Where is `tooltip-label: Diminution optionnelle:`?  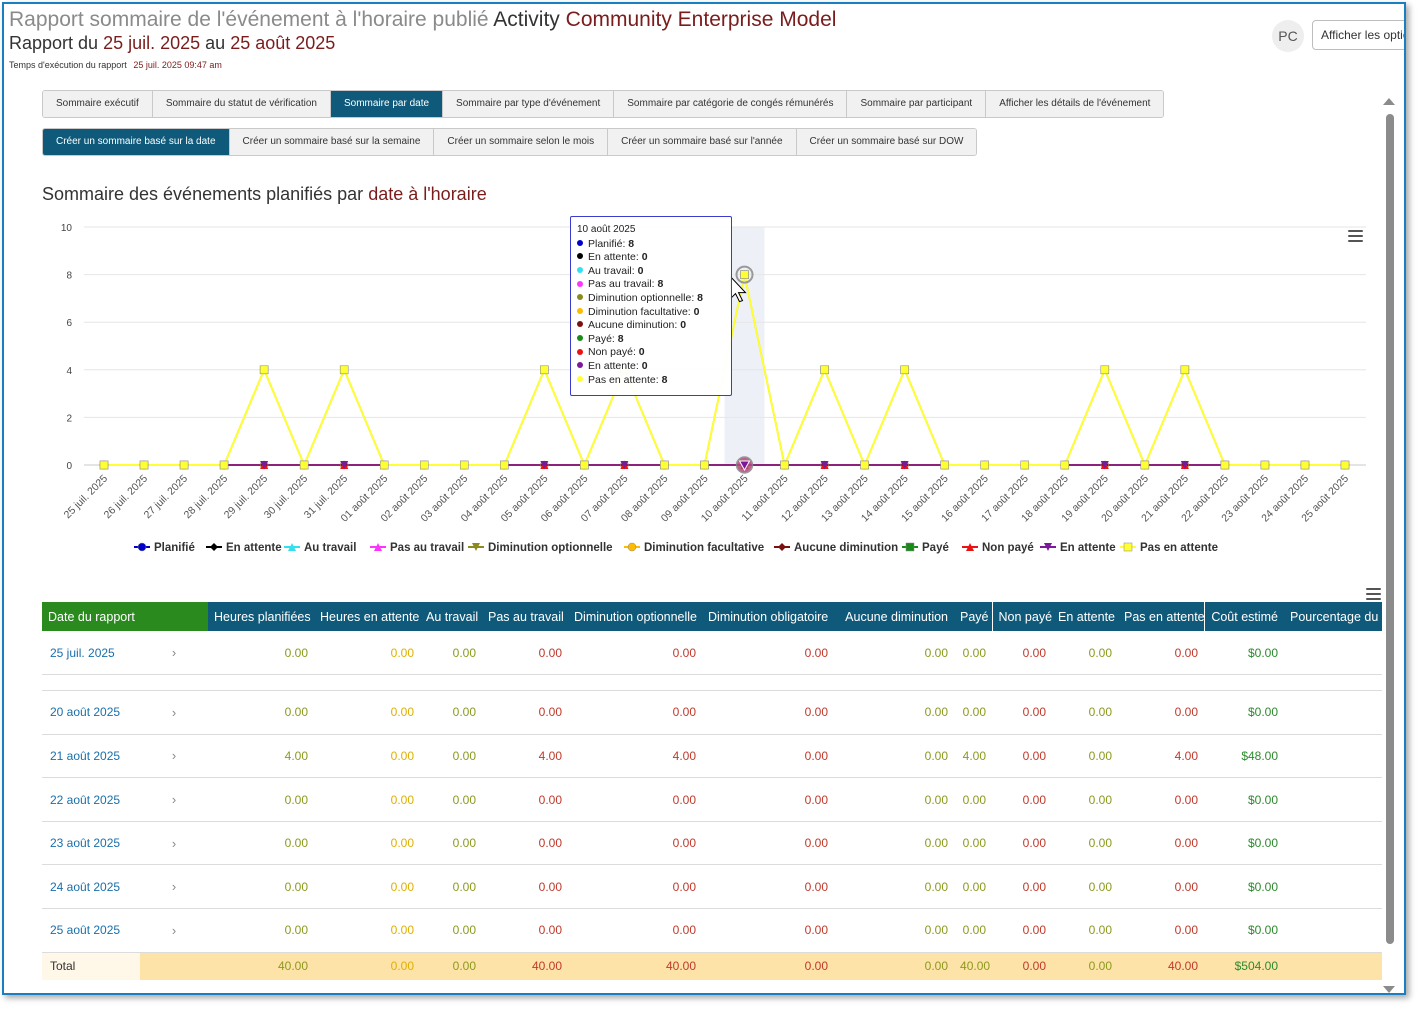
tooltip-label: Diminution optionnelle: is located at coordinates (641, 297).